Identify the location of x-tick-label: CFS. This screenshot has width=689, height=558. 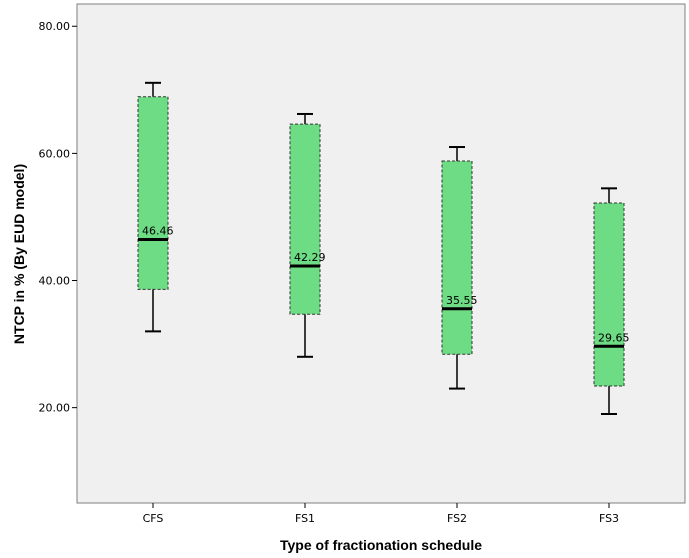
(153, 518).